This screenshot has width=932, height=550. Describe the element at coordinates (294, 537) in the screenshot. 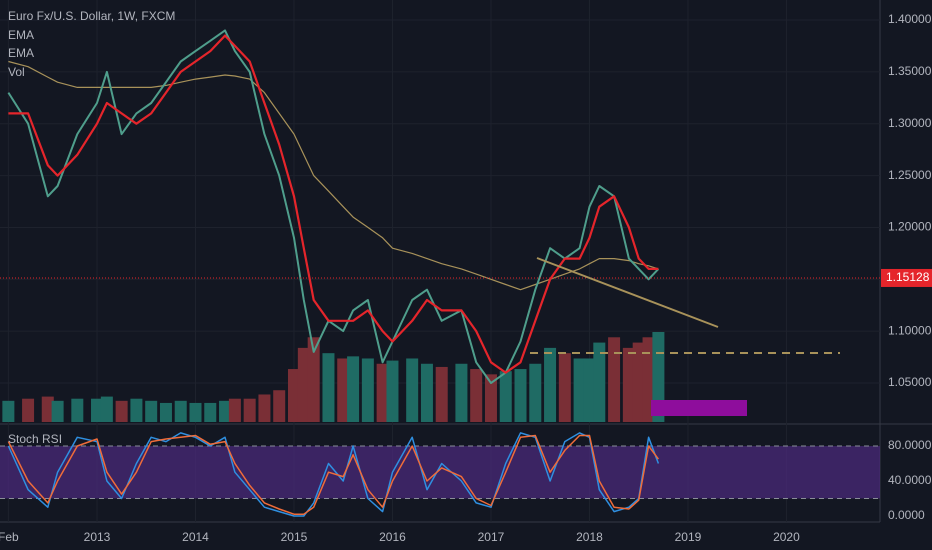

I see `x-tick-label: 2015` at that location.